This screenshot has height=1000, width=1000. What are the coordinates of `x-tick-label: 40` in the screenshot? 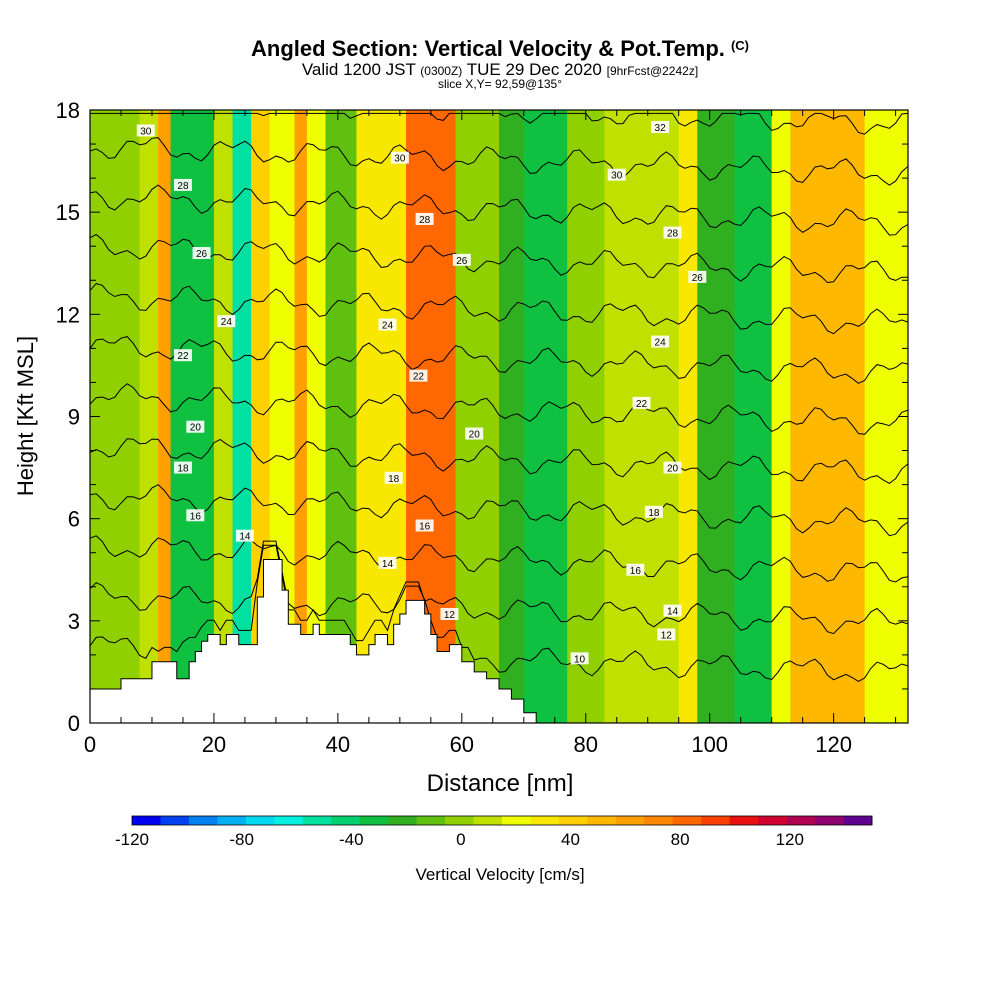 It's located at (338, 744).